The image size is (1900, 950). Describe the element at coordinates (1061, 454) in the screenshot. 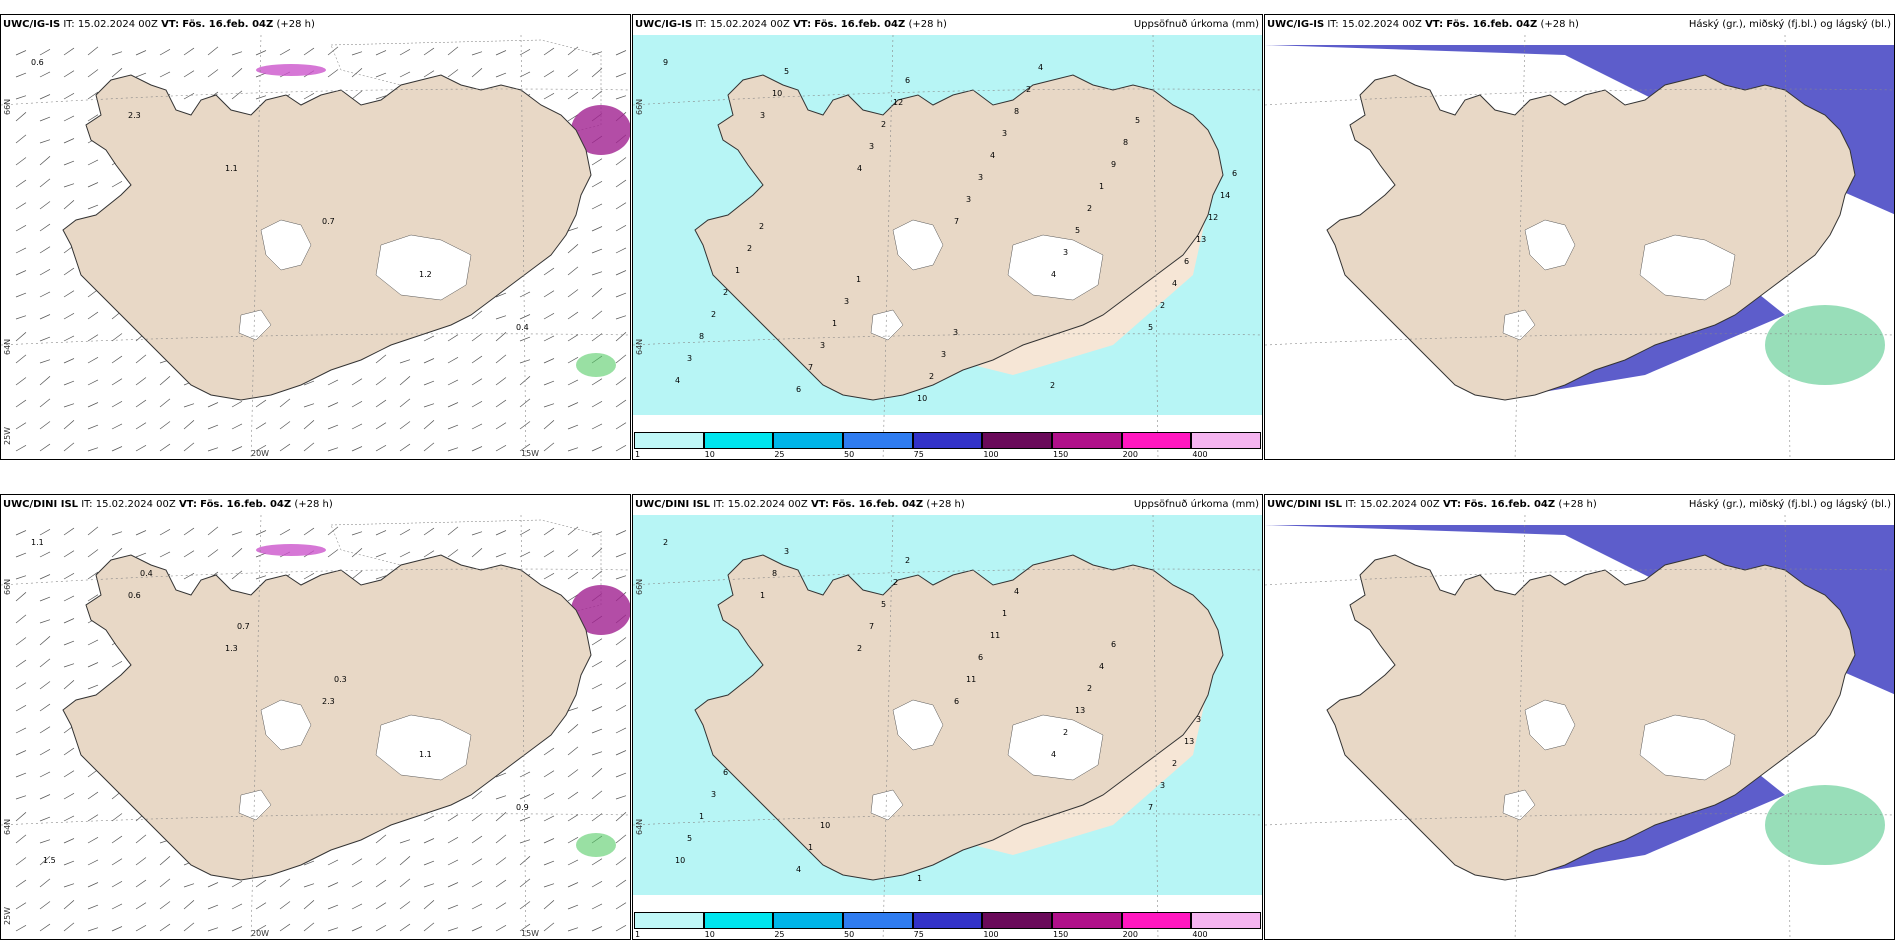

I see `colorbar-label: 150` at that location.